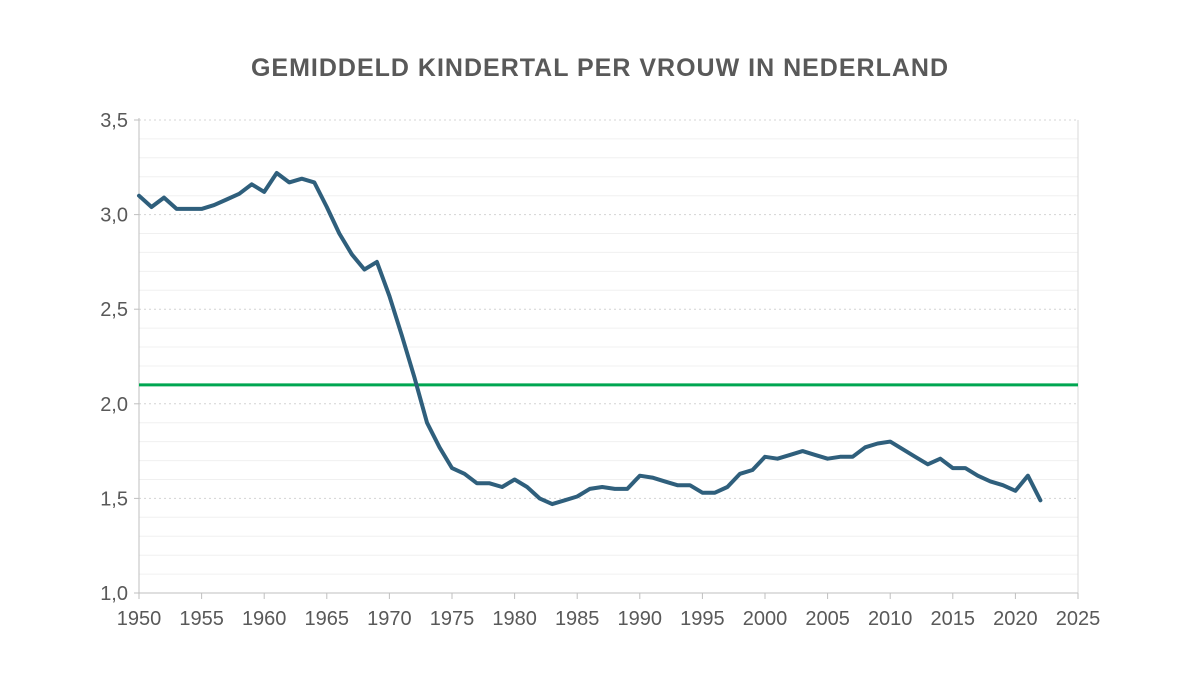 The image size is (1200, 675). I want to click on x-tick-label: 1950, so click(139, 619).